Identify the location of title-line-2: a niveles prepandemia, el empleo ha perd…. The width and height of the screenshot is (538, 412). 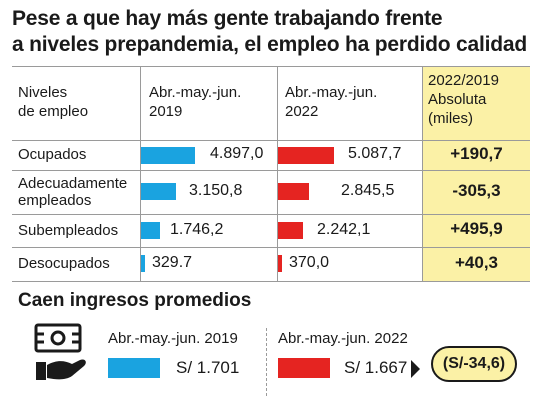
(269, 44).